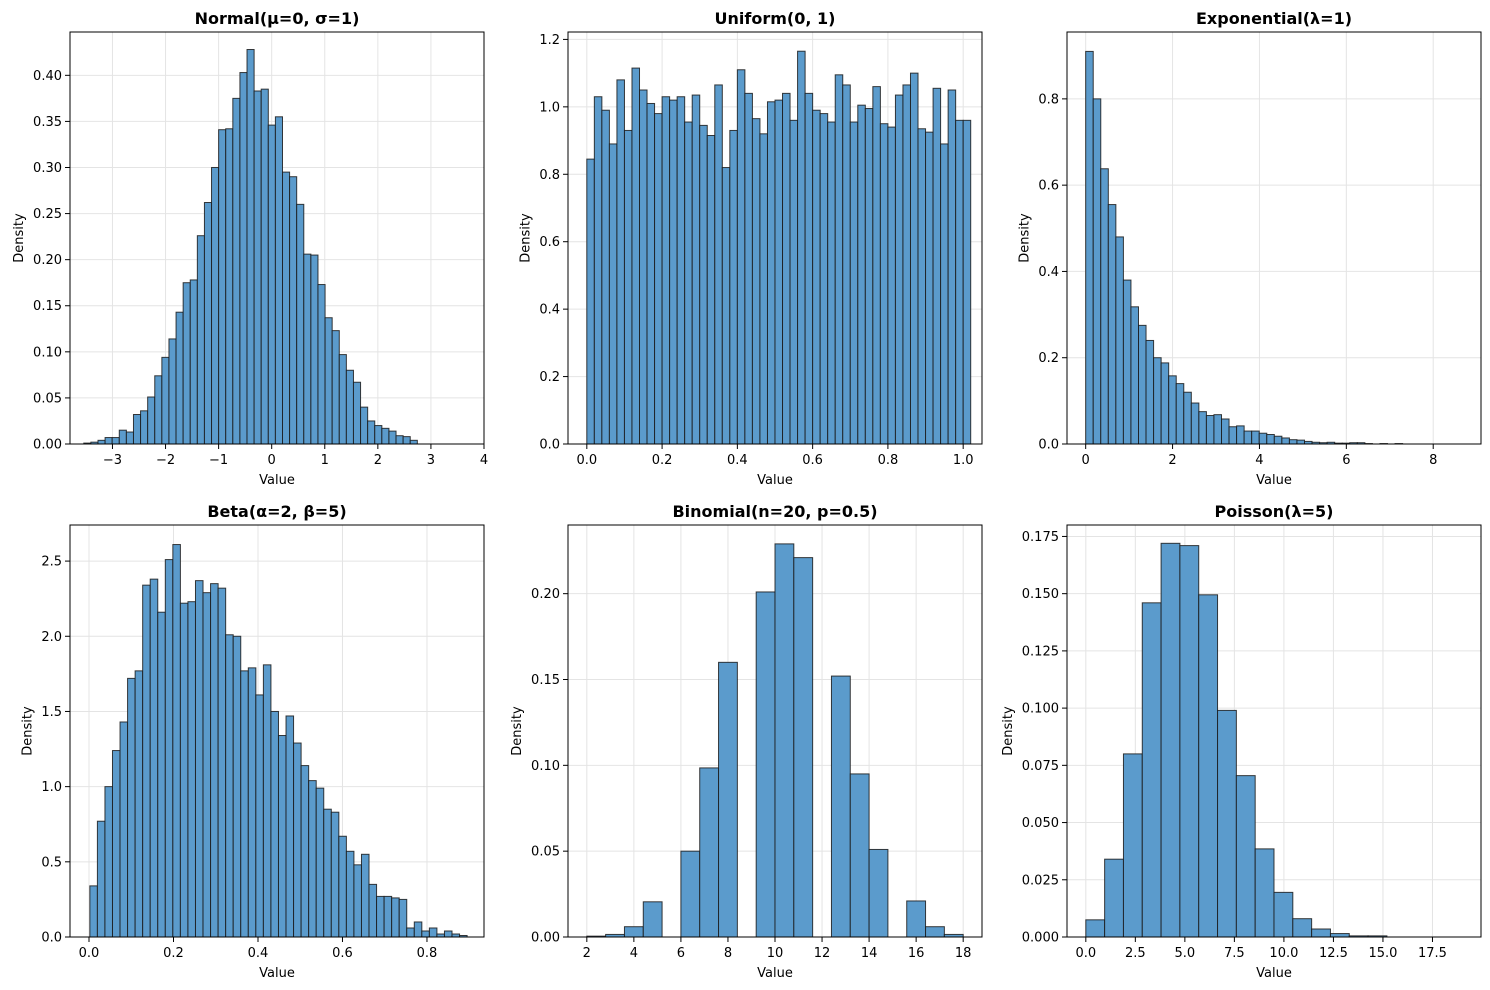  I want to click on x-tick-label: −1, so click(218, 460).